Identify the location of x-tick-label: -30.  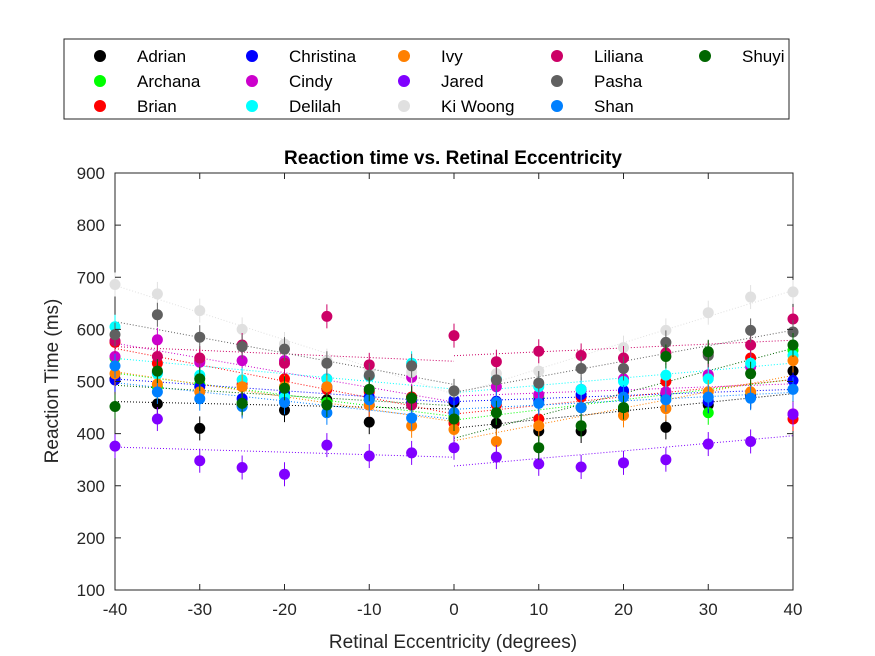
(199, 609).